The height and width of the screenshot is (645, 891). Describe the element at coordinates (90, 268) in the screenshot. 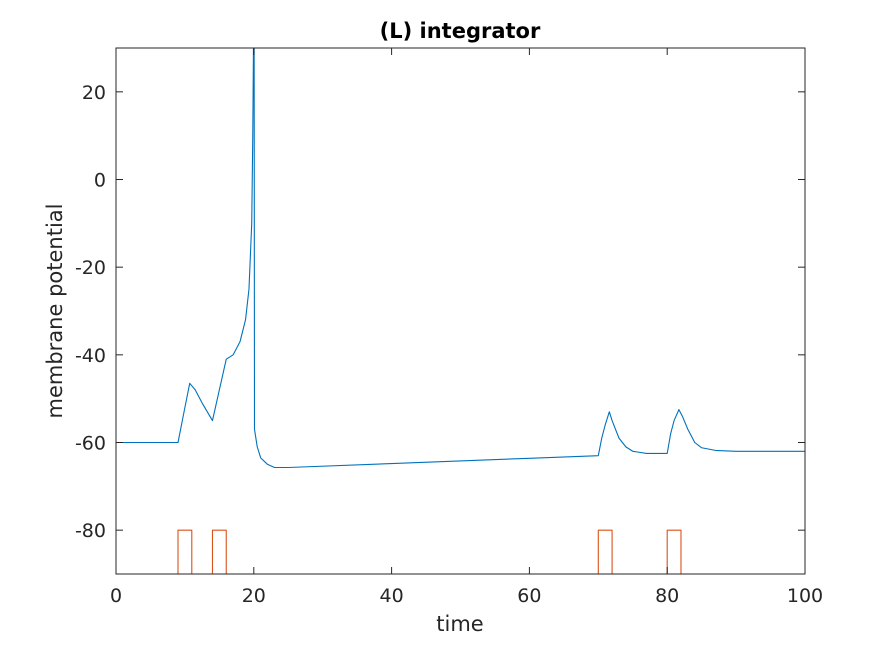

I see `y-tick-label: -20` at that location.